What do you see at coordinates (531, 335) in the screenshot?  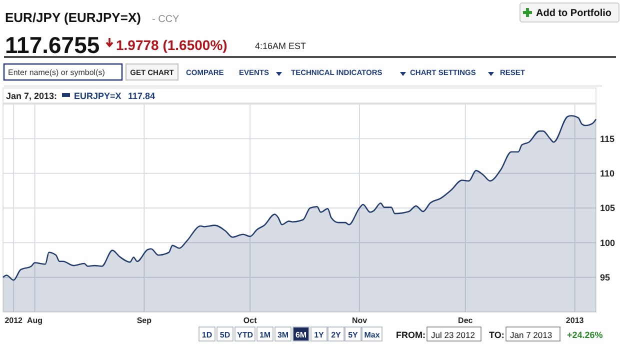 I see `text: Jan 7 2013` at bounding box center [531, 335].